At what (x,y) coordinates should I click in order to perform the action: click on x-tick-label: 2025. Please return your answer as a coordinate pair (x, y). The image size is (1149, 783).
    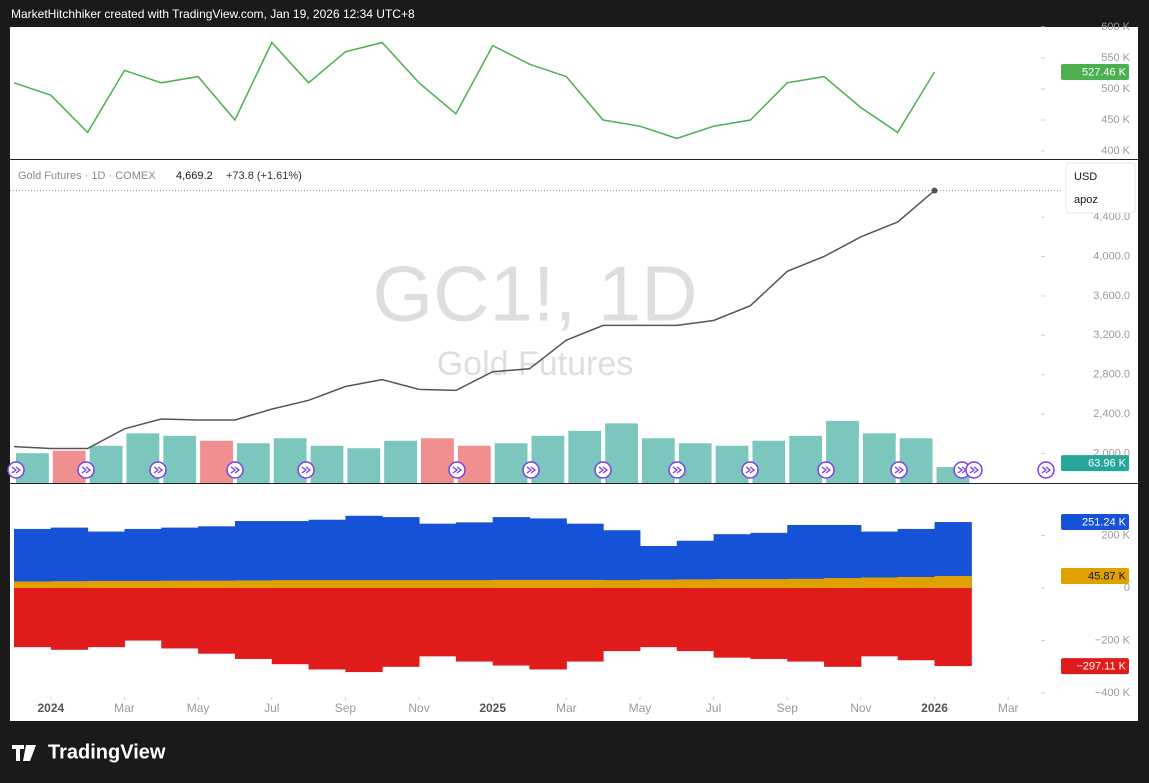
    Looking at the image, I should click on (492, 708).